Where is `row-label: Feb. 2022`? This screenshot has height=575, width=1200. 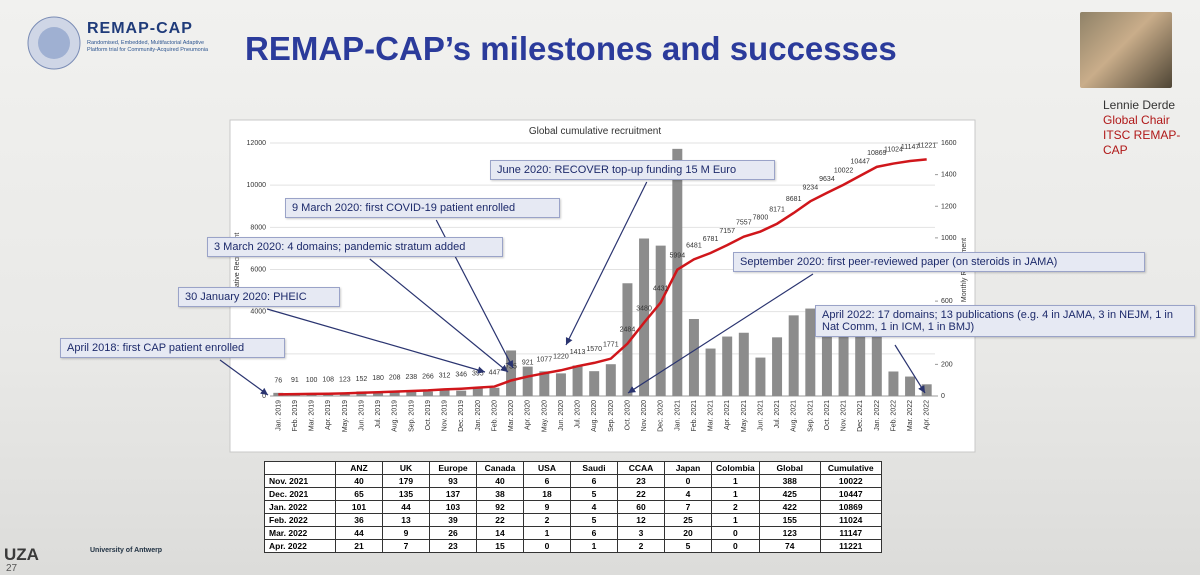
row-label: Feb. 2022 is located at coordinates (300, 520).